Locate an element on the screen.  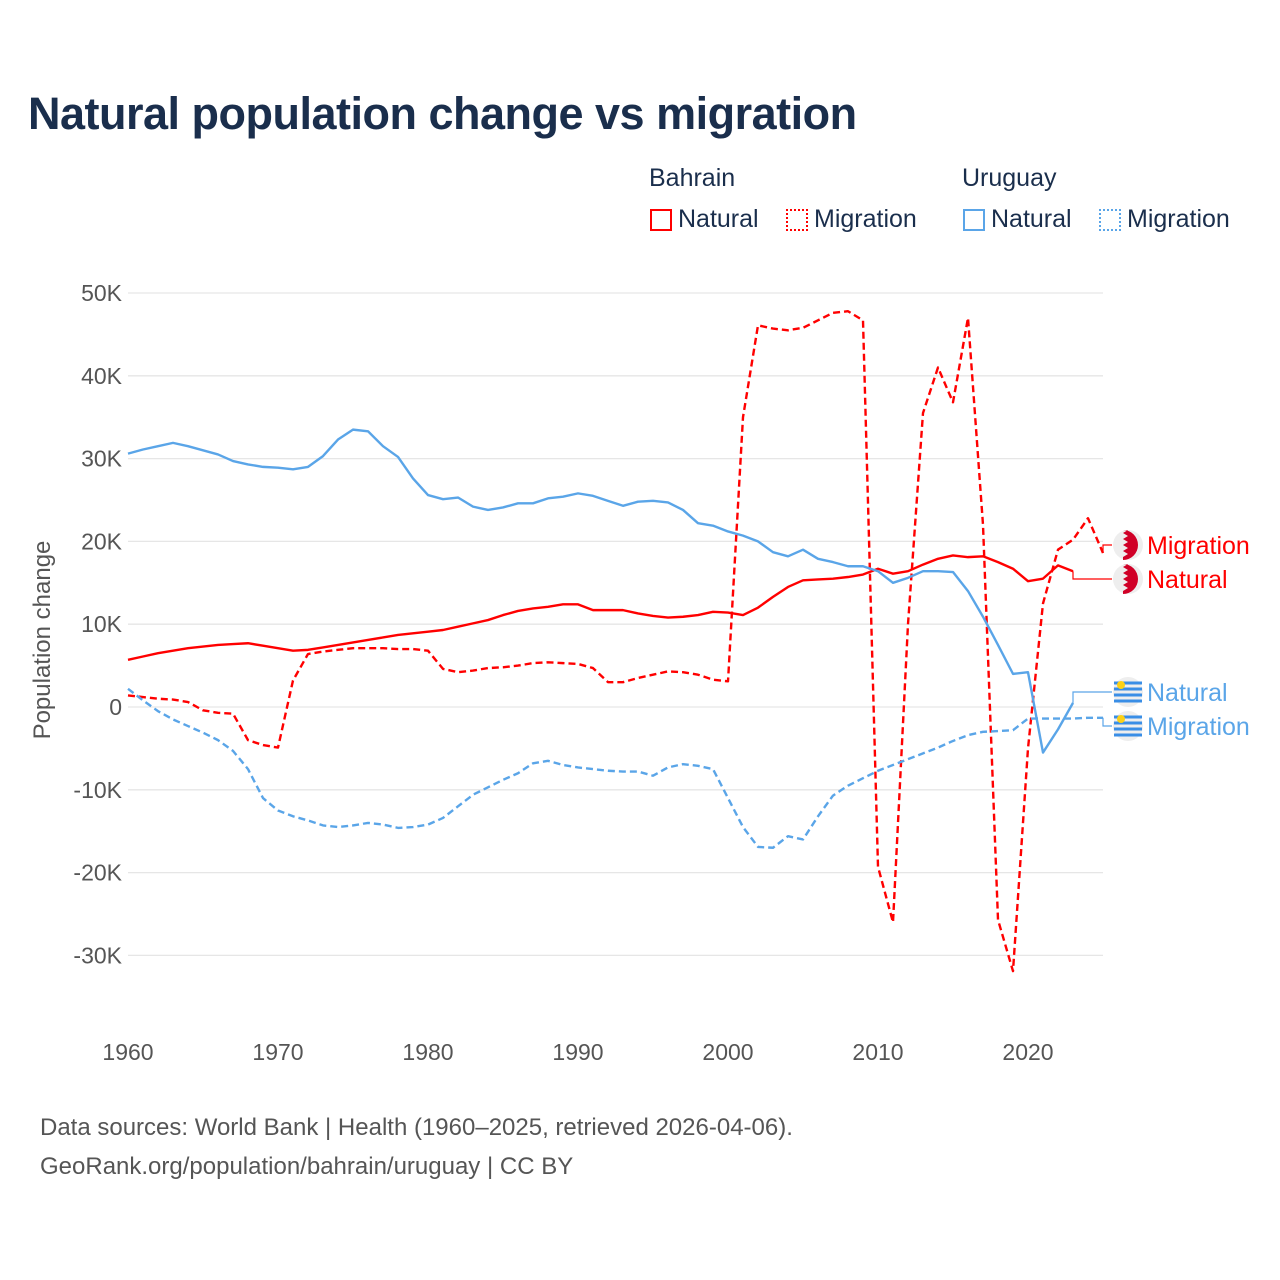
x-tick-label: 2010 is located at coordinates (877, 1052).